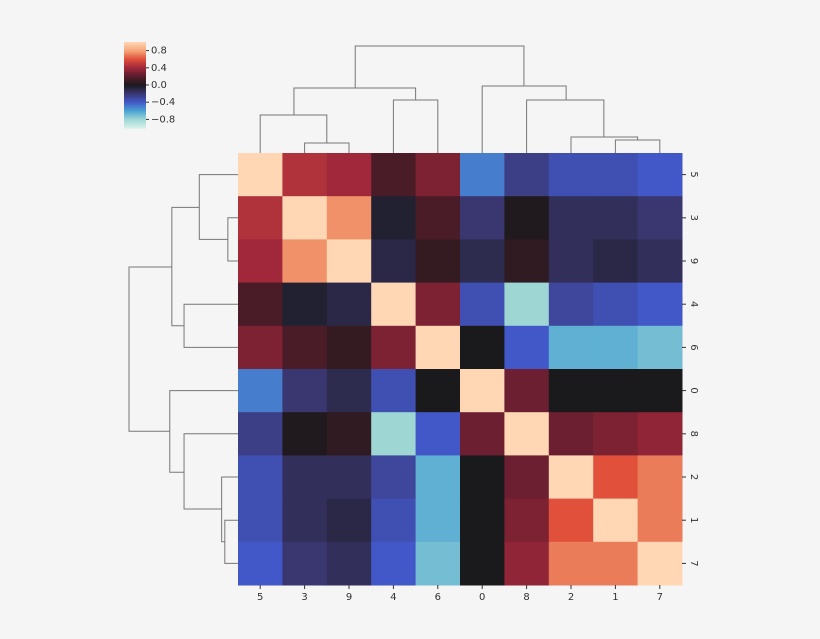 Image resolution: width=820 pixels, height=639 pixels. What do you see at coordinates (693, 218) in the screenshot?
I see `y-tick-label: 3` at bounding box center [693, 218].